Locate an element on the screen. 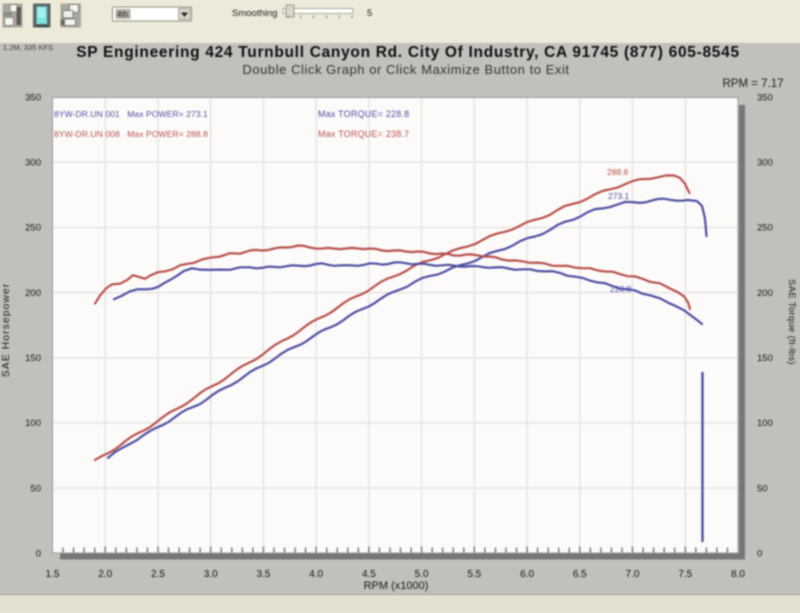  svg-text: 228.8 is located at coordinates (621, 289).